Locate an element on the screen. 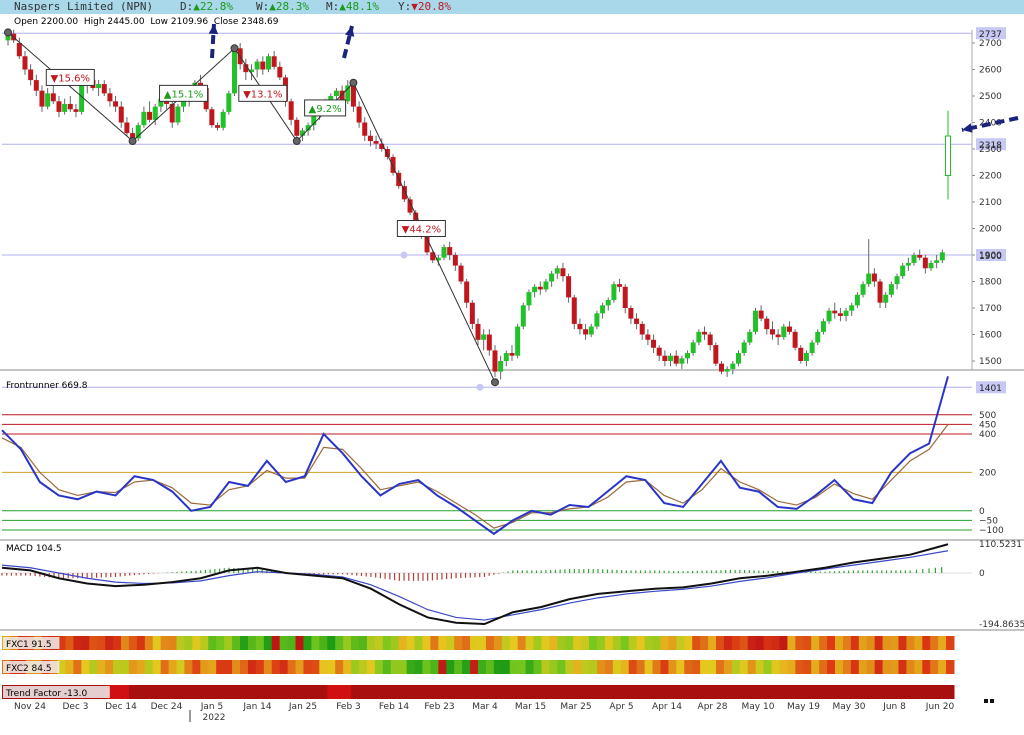 Image resolution: width=1024 pixels, height=735 pixels. period-change-d: D:▲22.8% is located at coordinates (206, 6).